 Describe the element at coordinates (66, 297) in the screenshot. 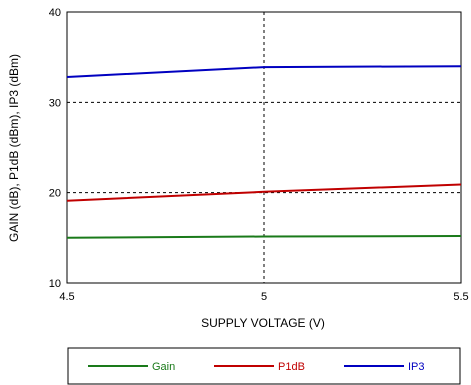

I see `x-tick-label: 4.5` at that location.